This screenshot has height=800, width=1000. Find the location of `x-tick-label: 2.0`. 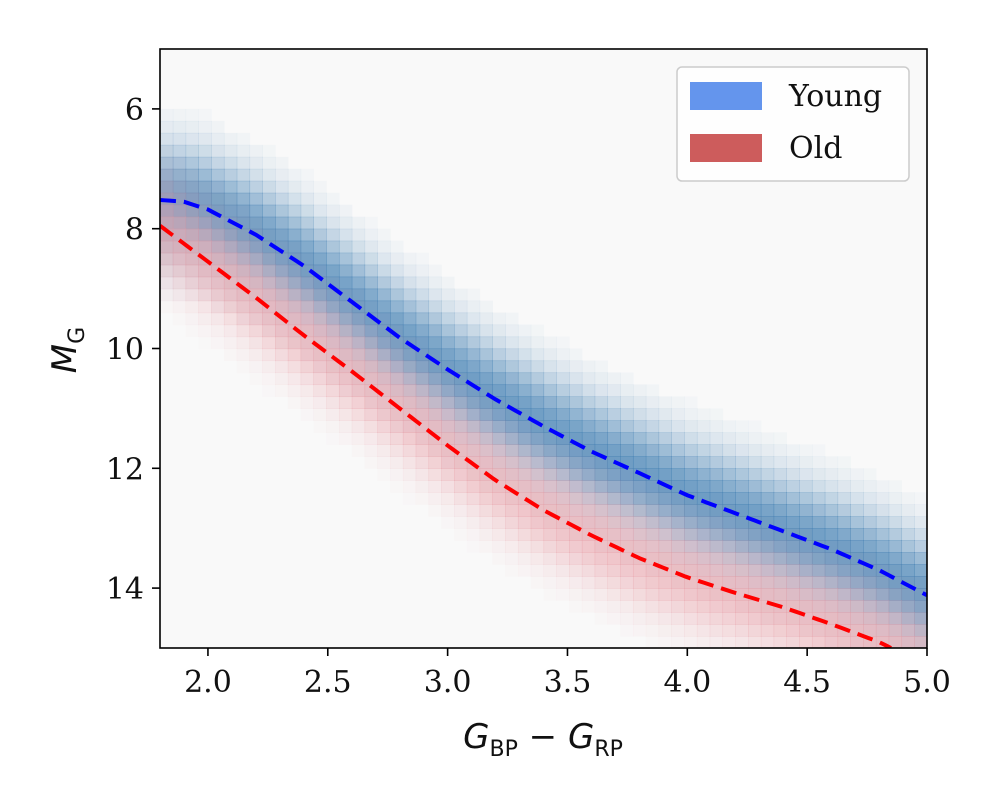

x-tick-label: 2.0 is located at coordinates (208, 682).